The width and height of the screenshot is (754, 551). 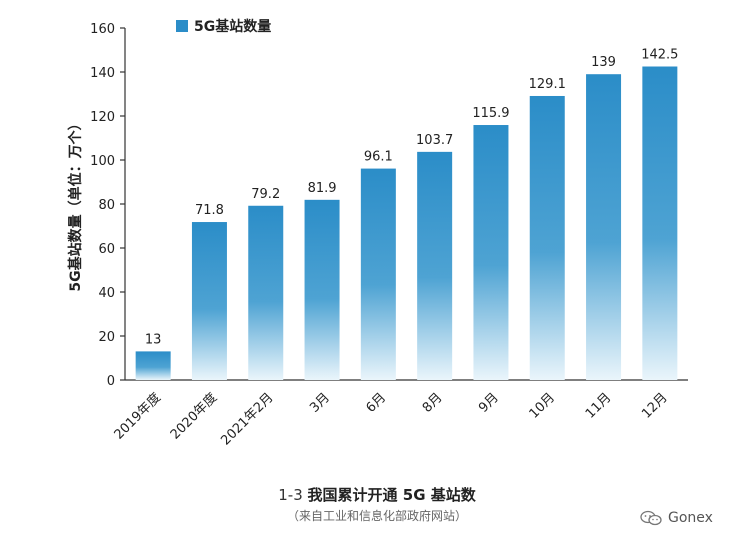 What do you see at coordinates (111, 381) in the screenshot?
I see `y-tick-label: 0` at bounding box center [111, 381].